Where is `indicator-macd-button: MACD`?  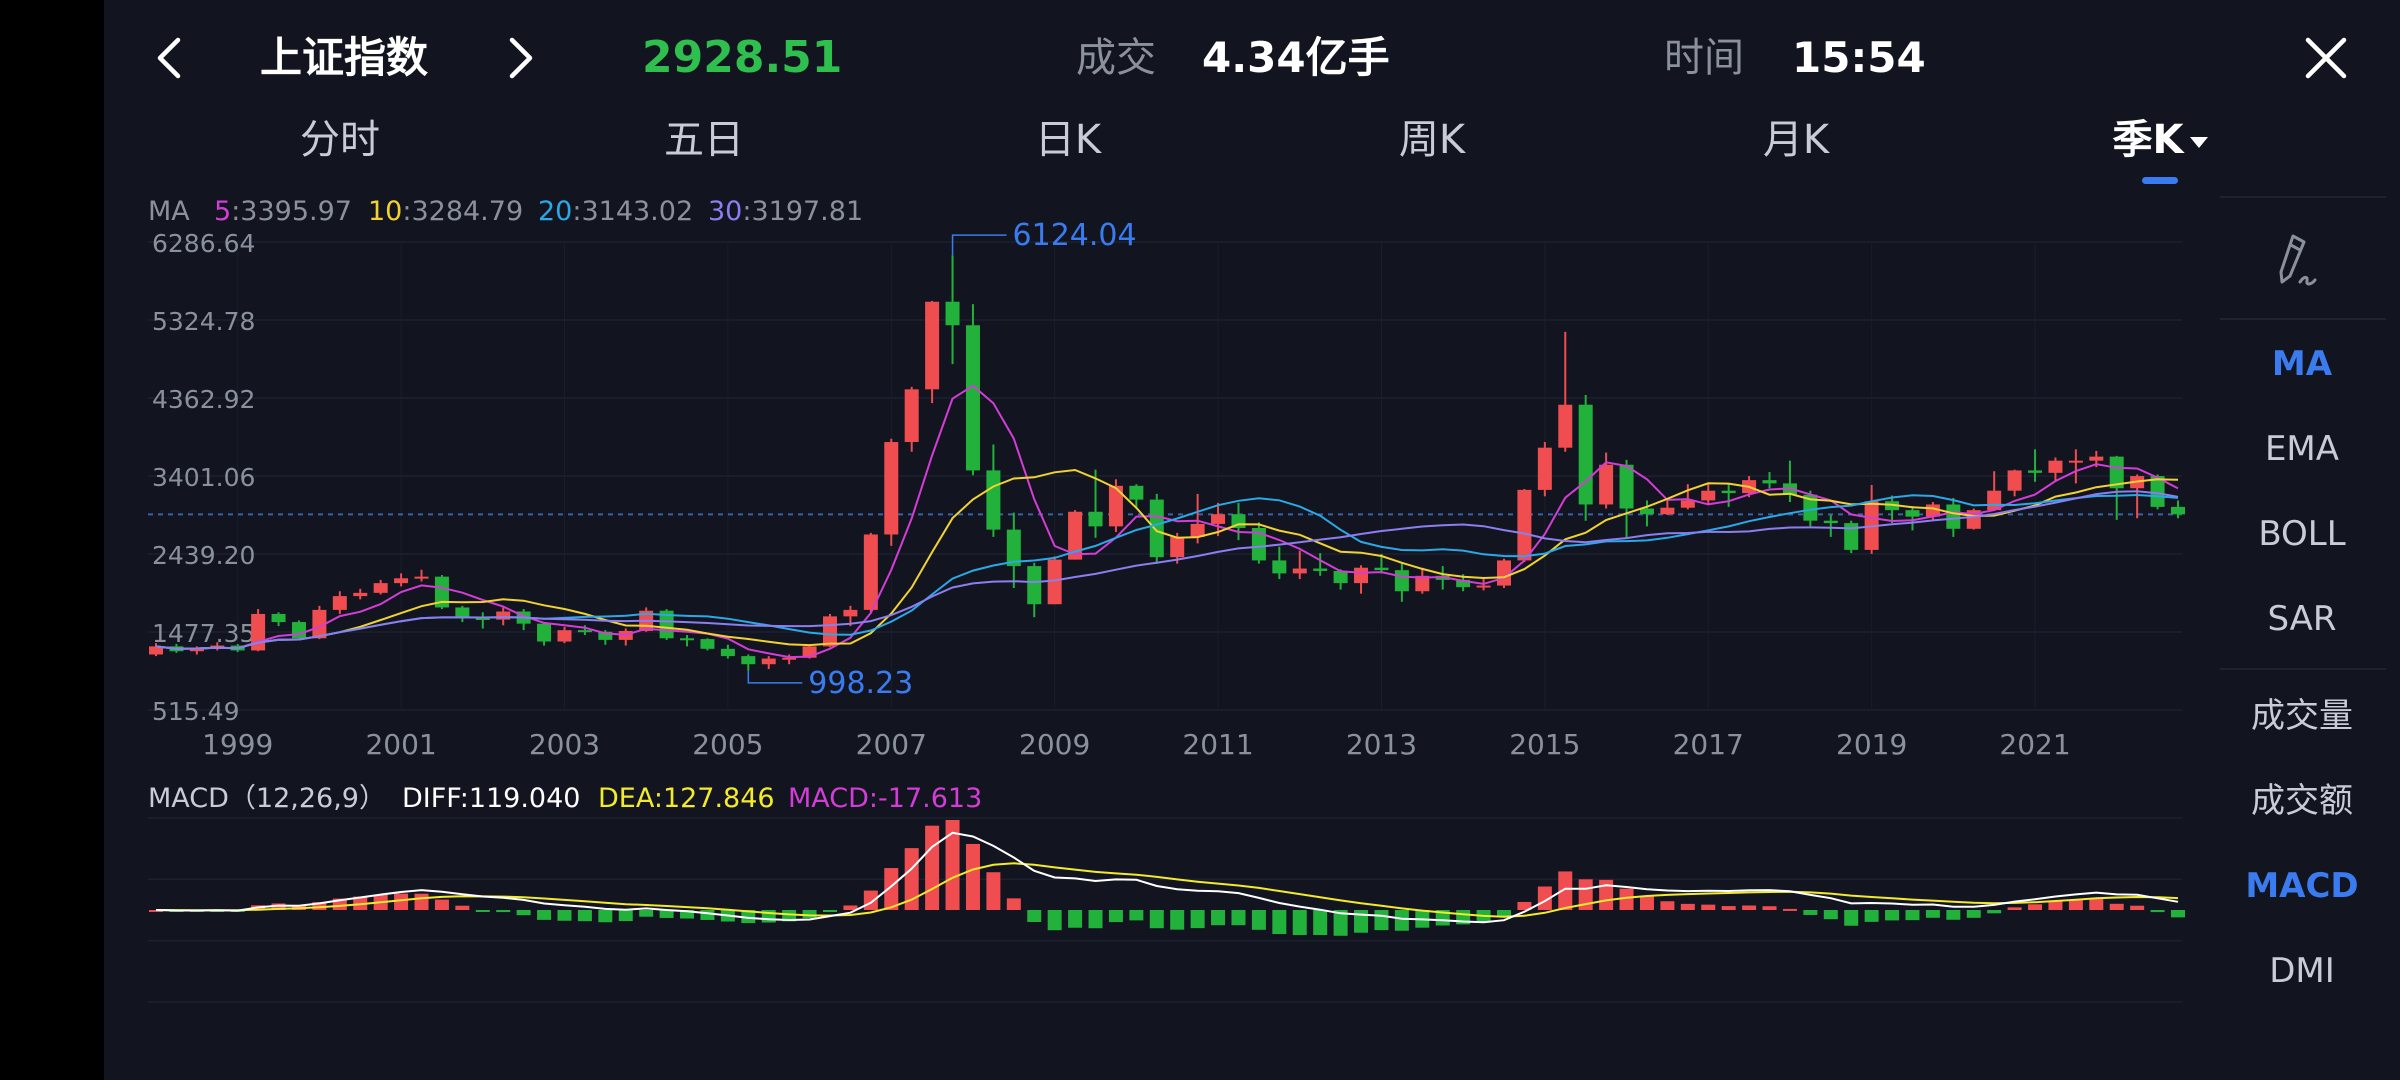
indicator-macd-button: MACD is located at coordinates (2302, 886).